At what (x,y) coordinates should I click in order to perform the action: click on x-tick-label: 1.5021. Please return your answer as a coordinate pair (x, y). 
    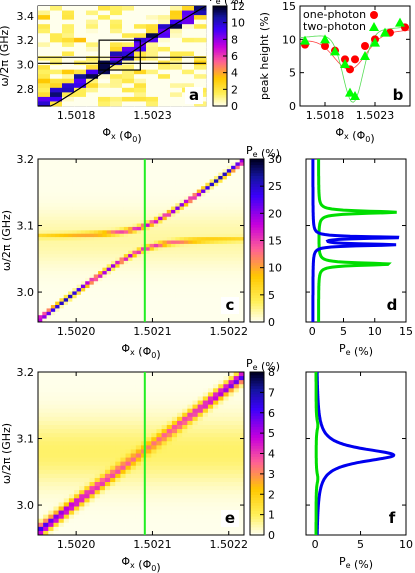
    Looking at the image, I should click on (152, 544).